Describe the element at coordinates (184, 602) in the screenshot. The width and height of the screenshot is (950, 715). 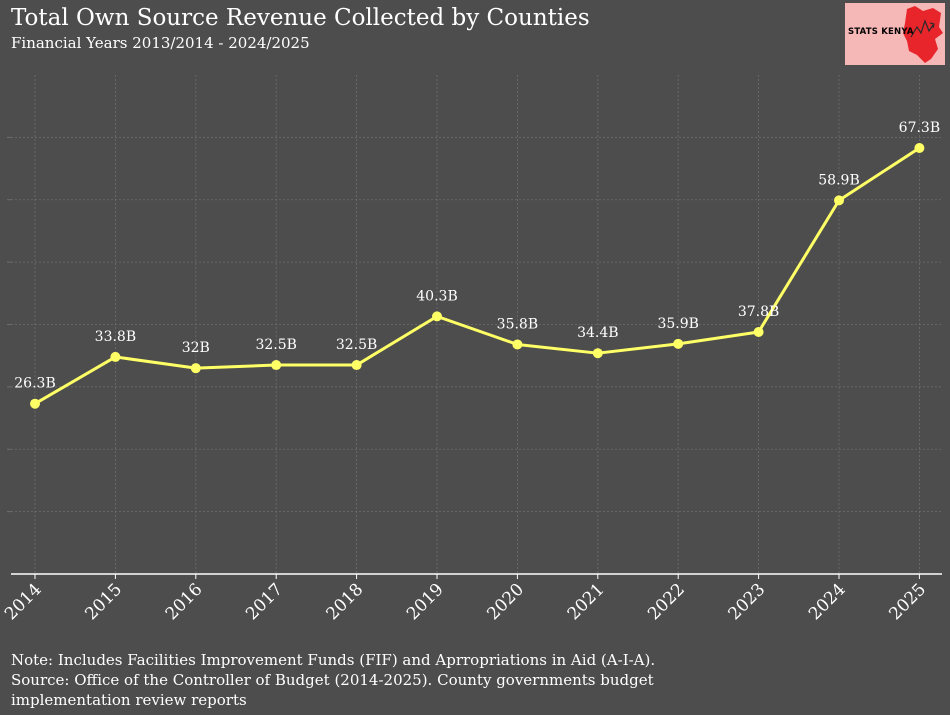
I see `x-tick-label: 2016` at that location.